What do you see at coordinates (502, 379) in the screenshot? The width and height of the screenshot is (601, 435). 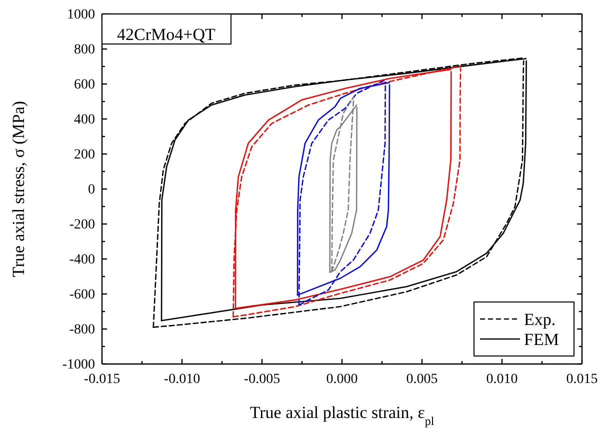 I see `x-tick-label: 0.010` at bounding box center [502, 379].